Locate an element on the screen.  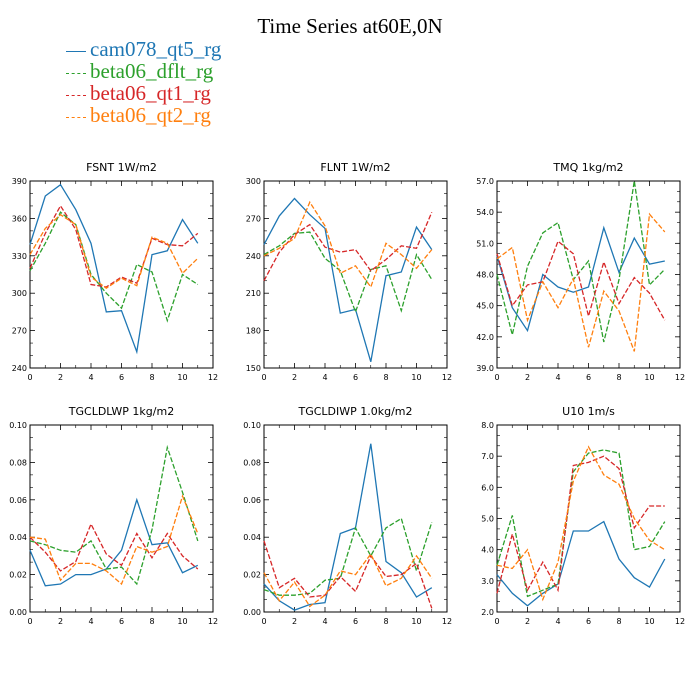
y-tick-label: 3.0 is located at coordinates (487, 581).